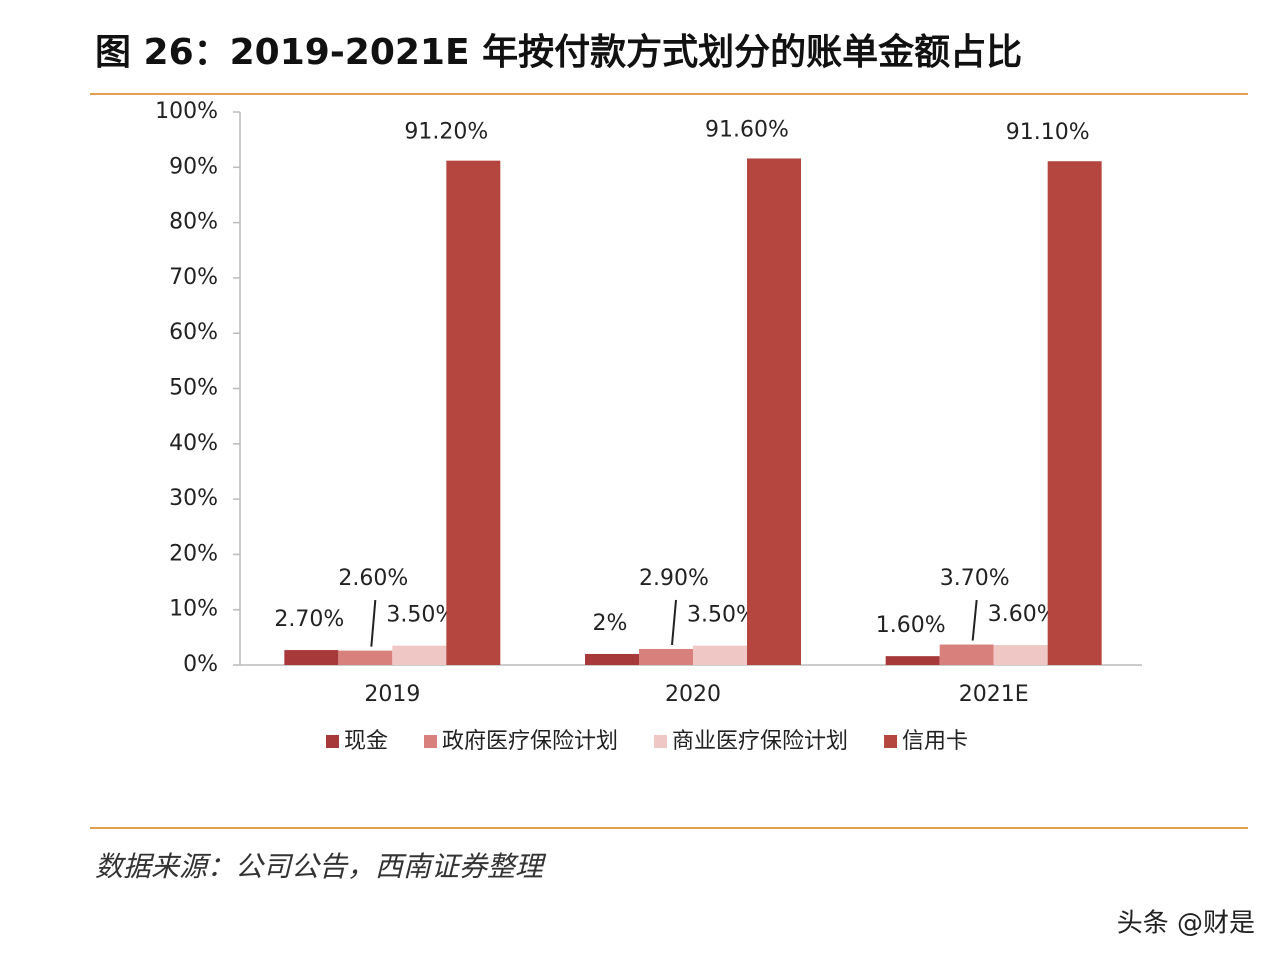 The height and width of the screenshot is (968, 1284). Describe the element at coordinates (530, 741) in the screenshot. I see `legend-label: 政府医疗保险计划` at that location.